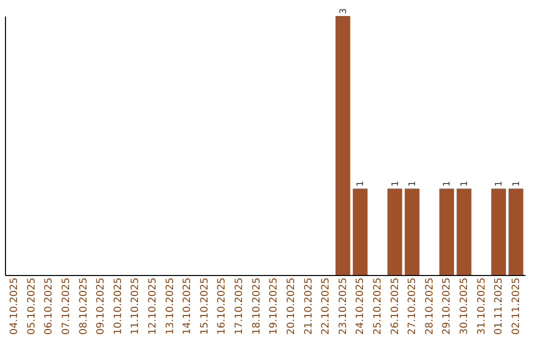  What do you see at coordinates (170, 306) in the screenshot?
I see `x-tick-label: 13.10.2025` at bounding box center [170, 306].